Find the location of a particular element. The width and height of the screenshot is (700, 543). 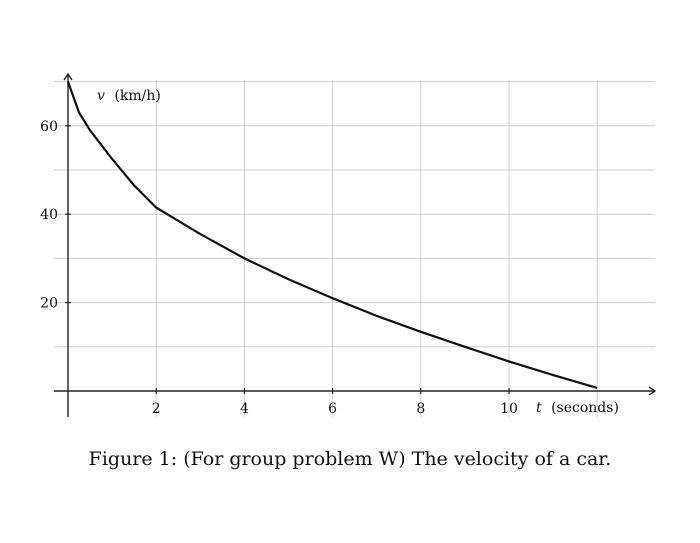

y-tick-label-40: 40 is located at coordinates (49, 215).